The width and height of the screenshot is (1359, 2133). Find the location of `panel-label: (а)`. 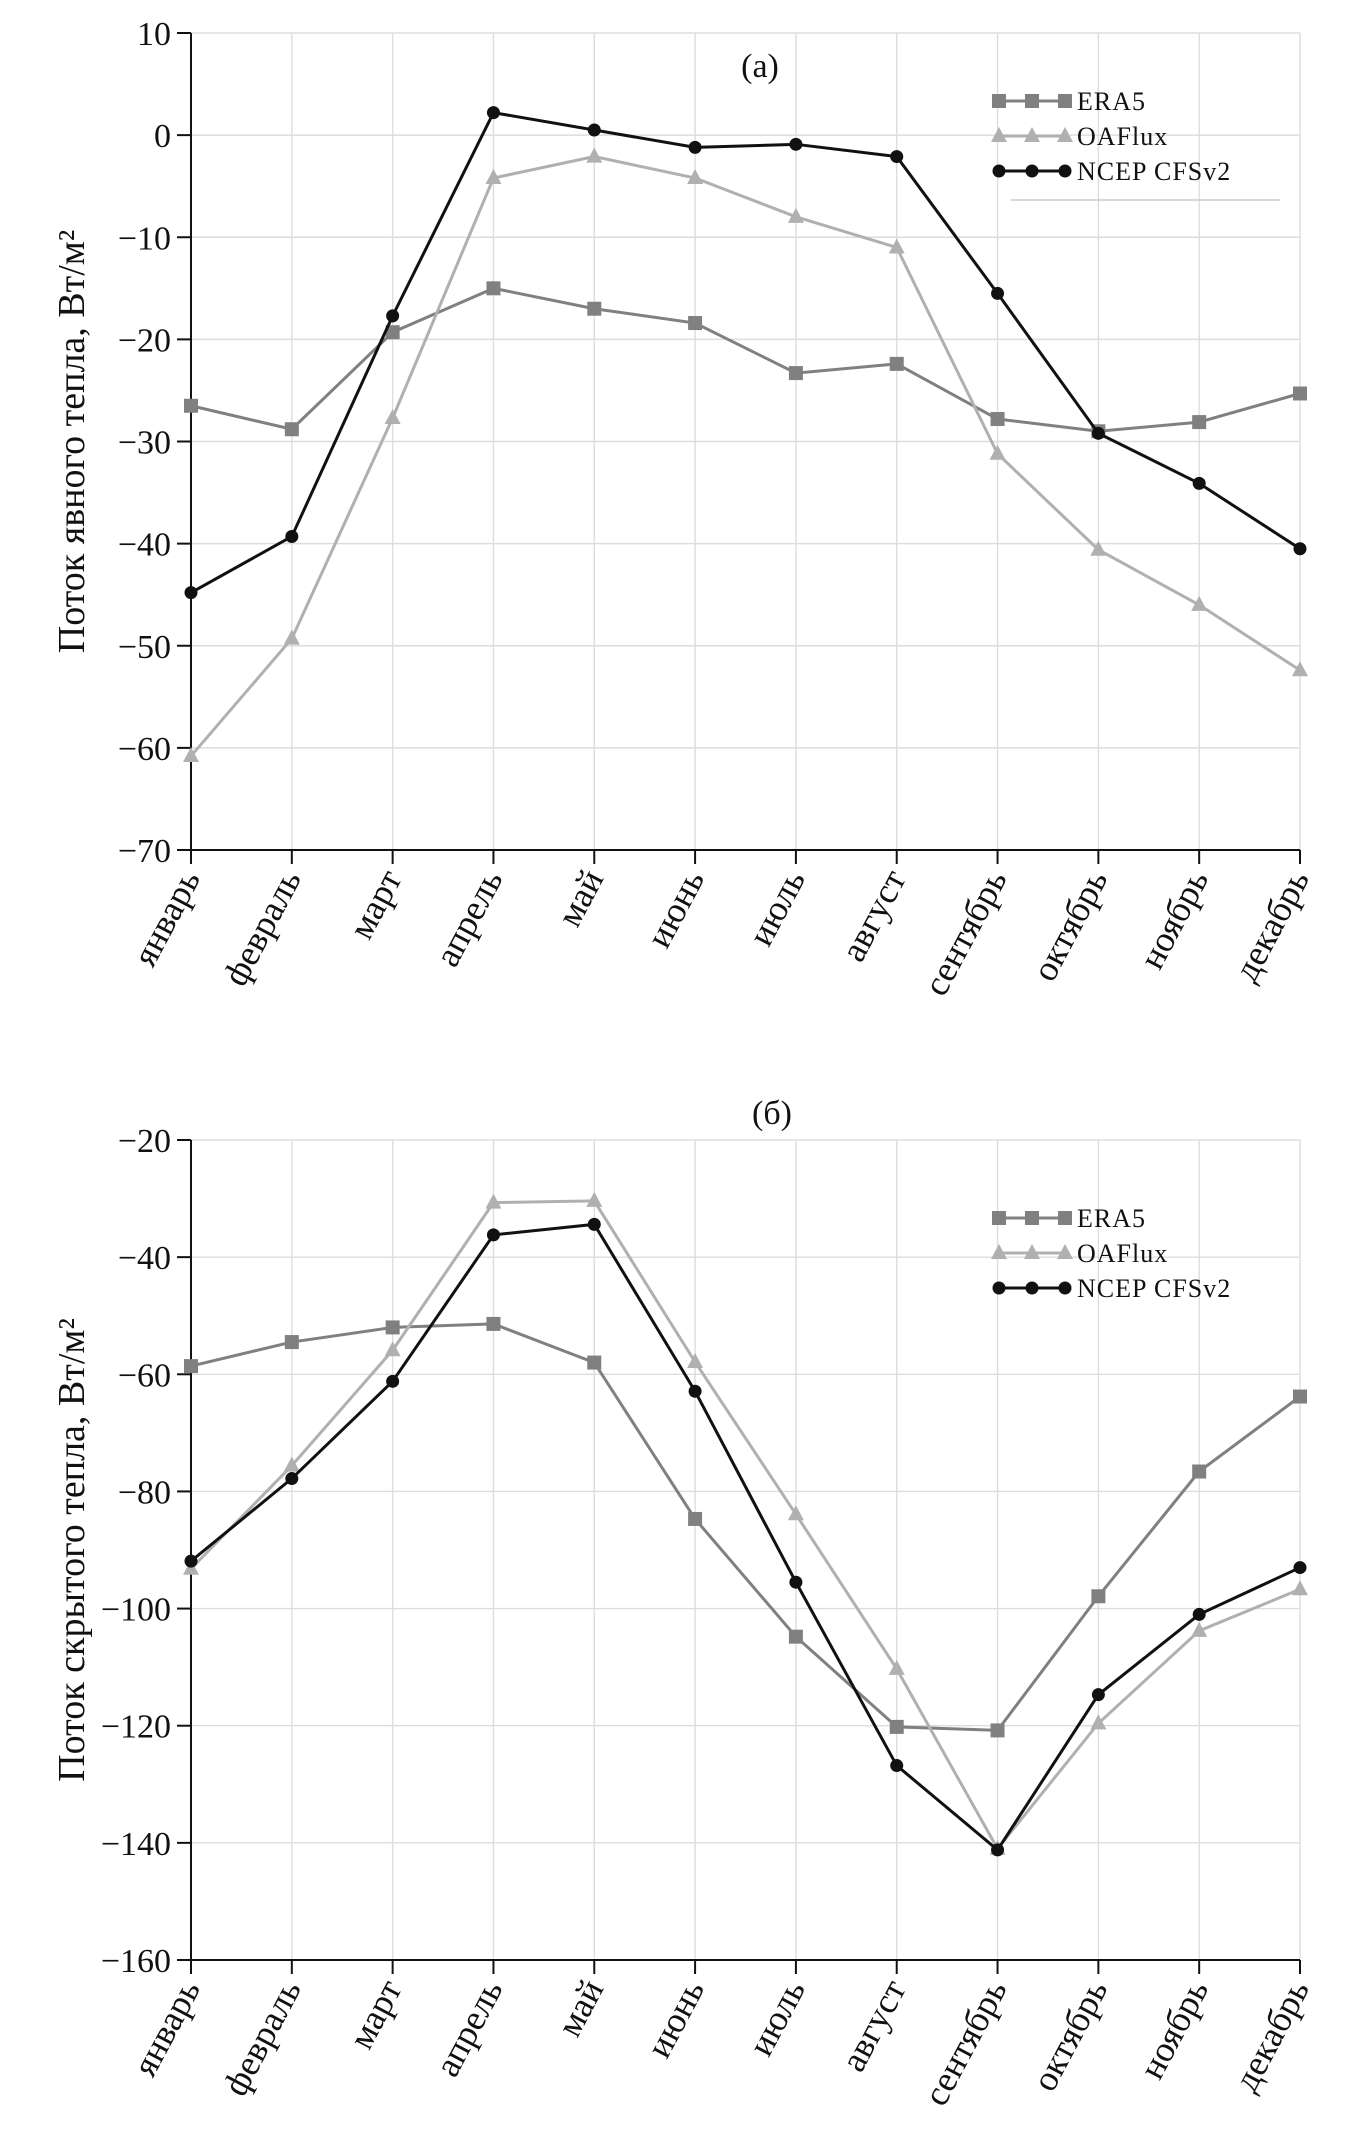

panel-label: (а) is located at coordinates (760, 66).